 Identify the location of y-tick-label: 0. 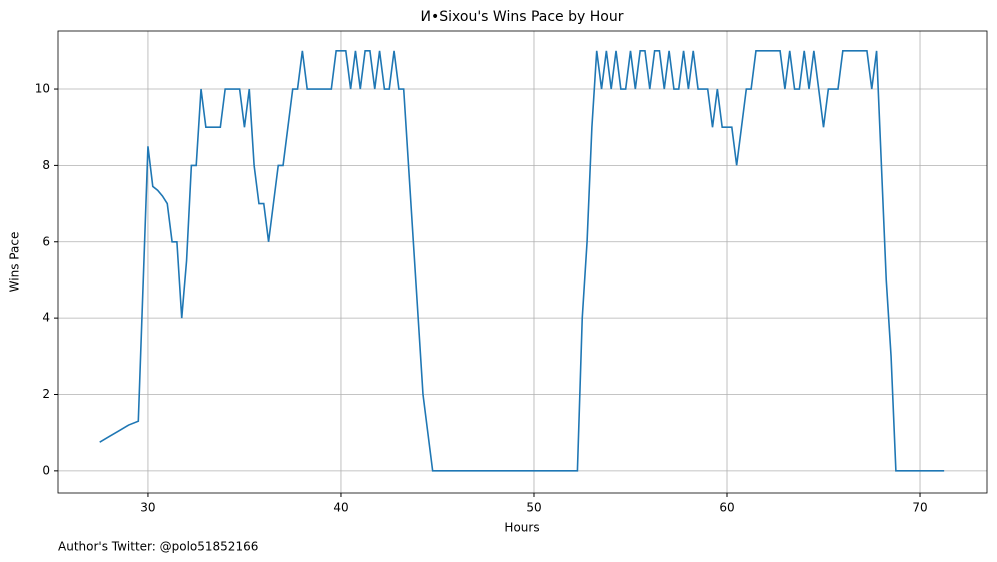
(46, 470).